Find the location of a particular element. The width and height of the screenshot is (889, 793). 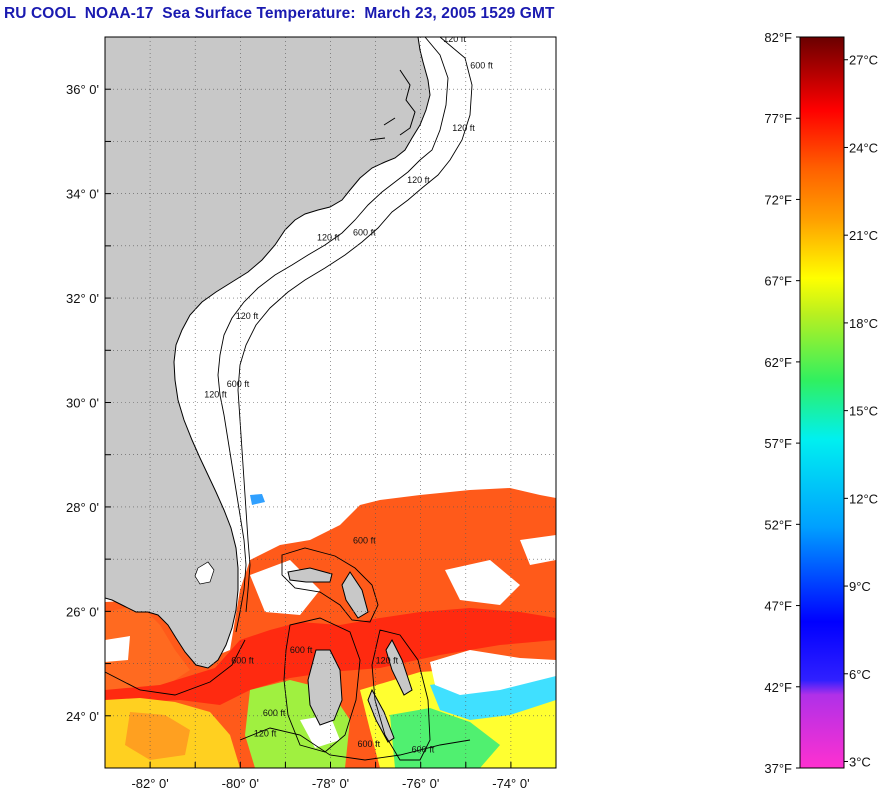

isobath-florida-straits is located at coordinates (175, 667).